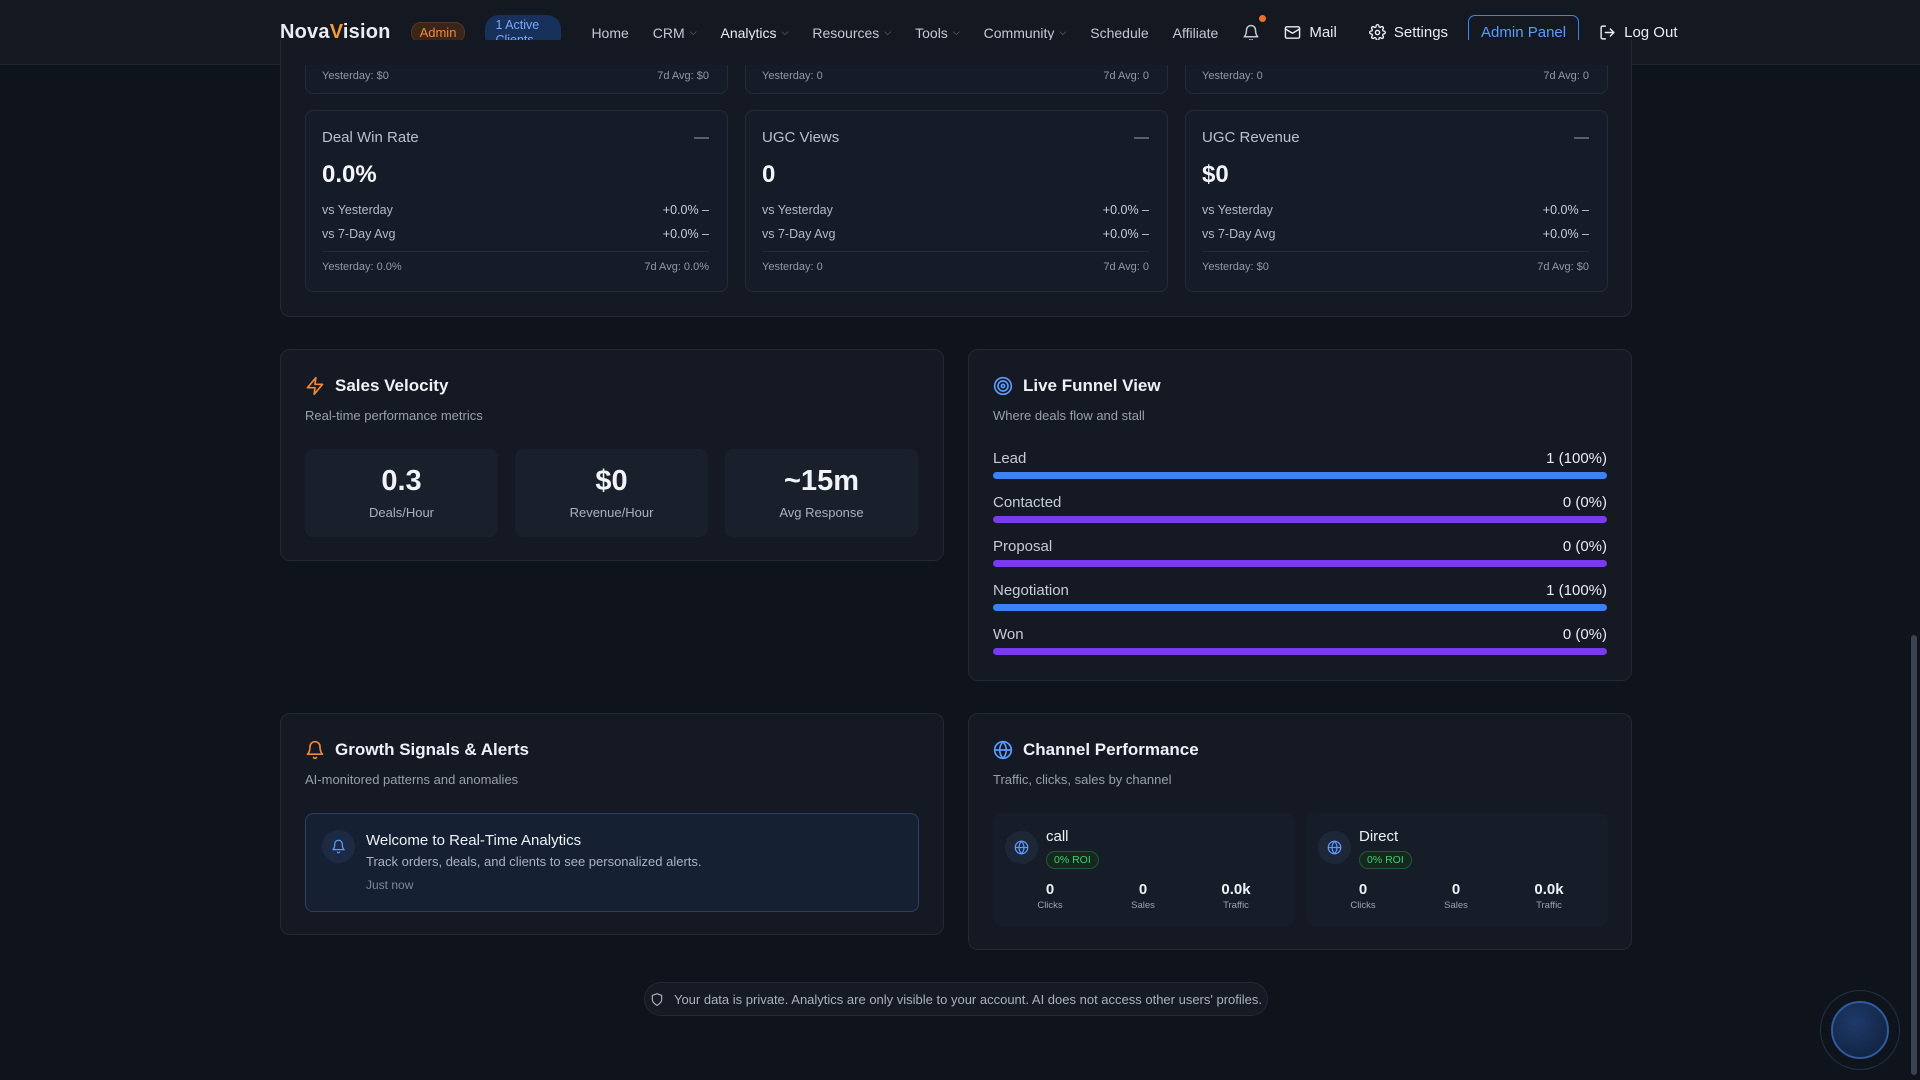  Describe the element at coordinates (394, 415) in the screenshot. I see `section-subtitle: Real-time performance metrics` at that location.